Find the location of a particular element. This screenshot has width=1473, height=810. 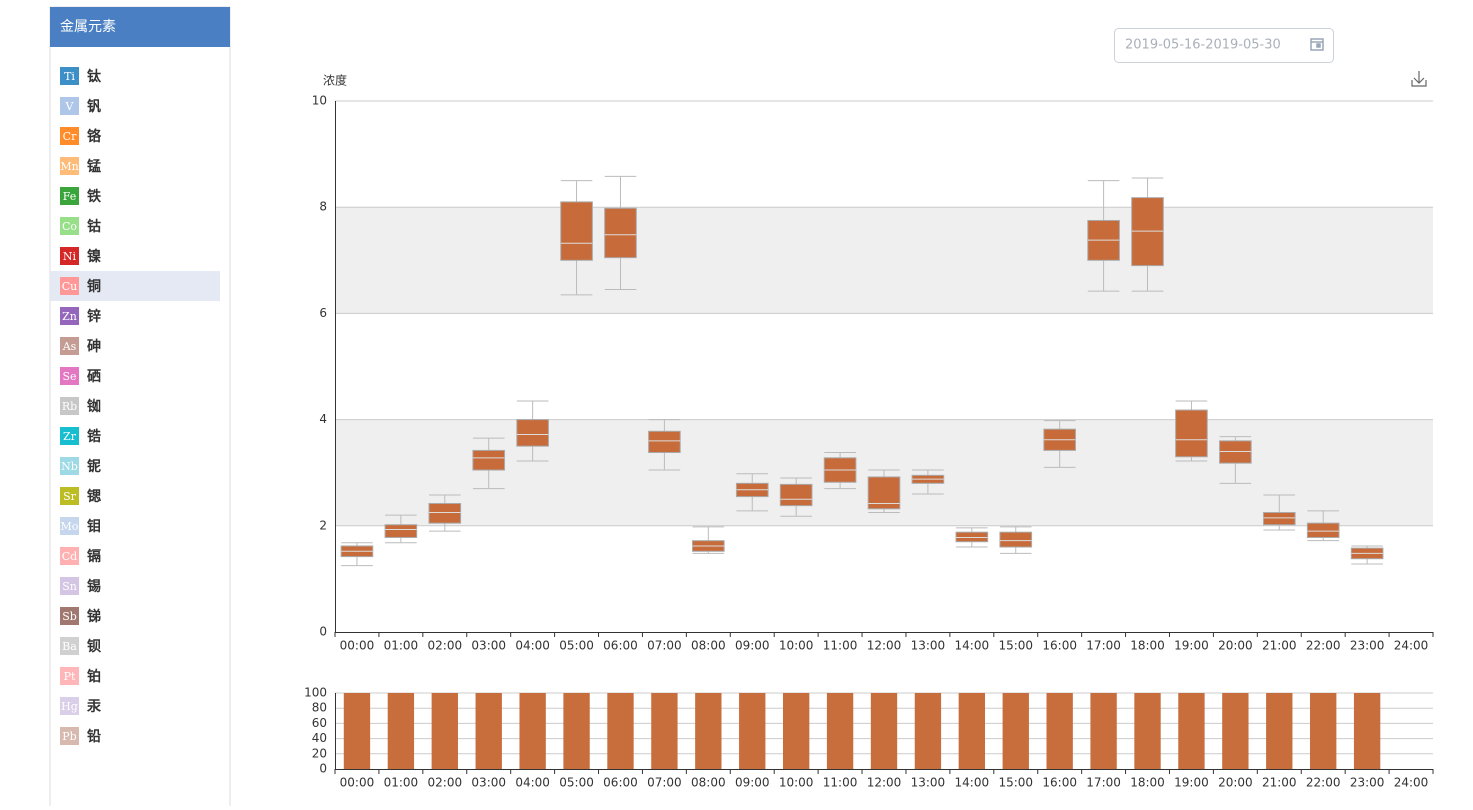

element-symbol: Ti is located at coordinates (69, 76).